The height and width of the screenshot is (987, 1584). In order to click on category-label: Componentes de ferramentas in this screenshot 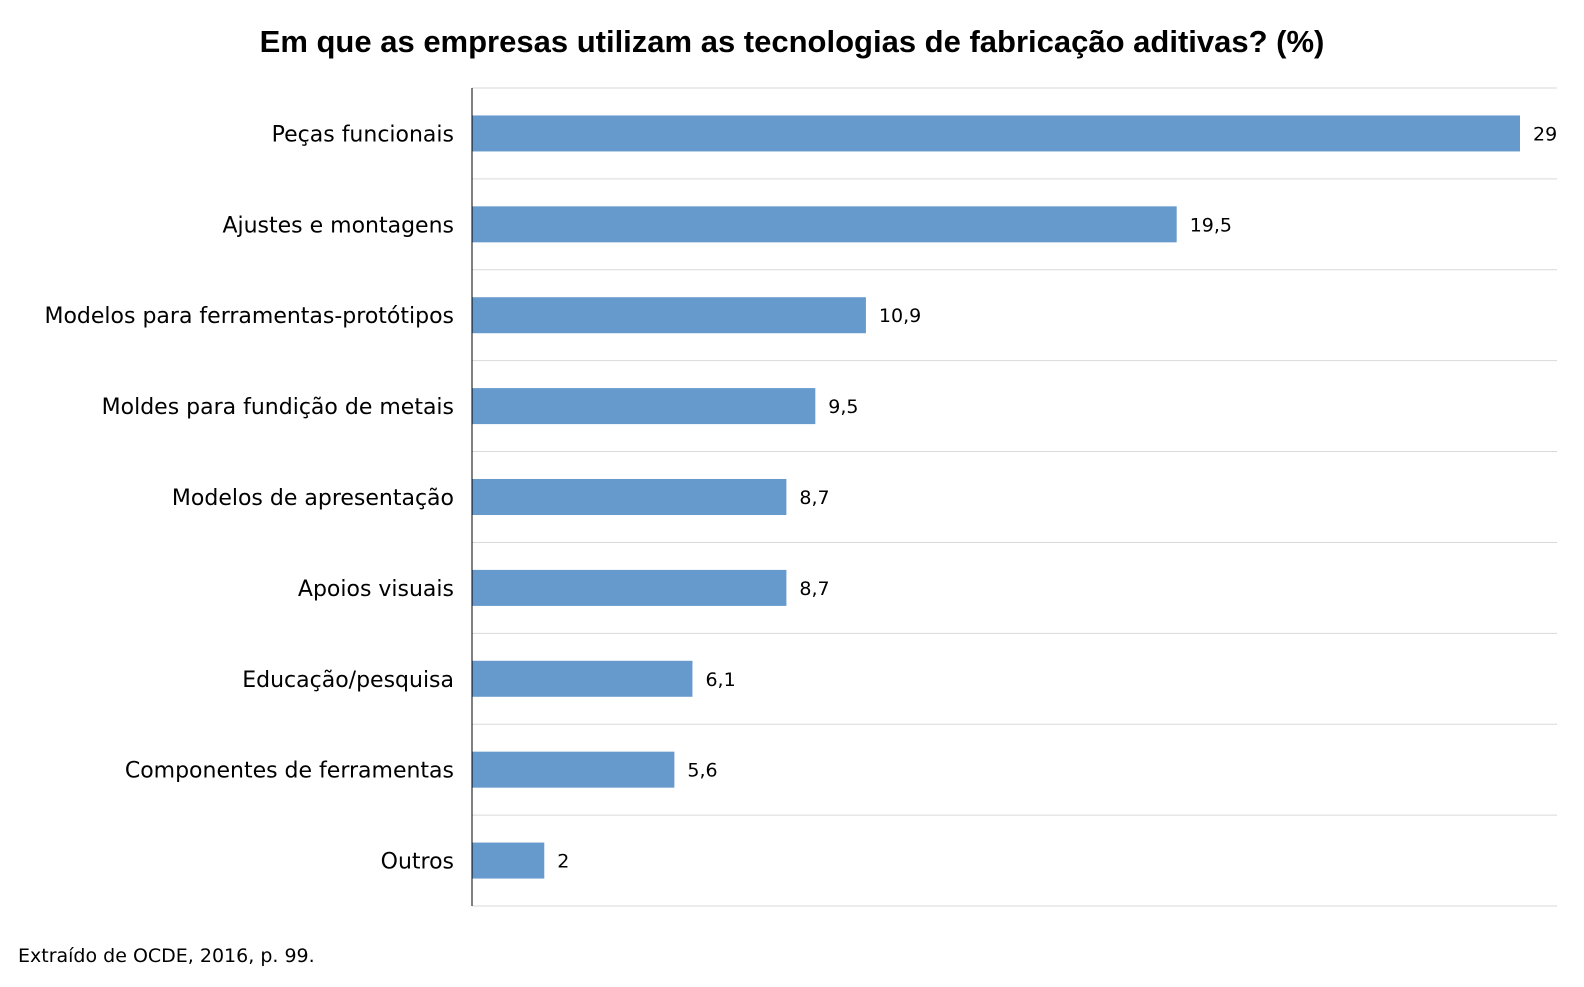, I will do `click(289, 771)`.